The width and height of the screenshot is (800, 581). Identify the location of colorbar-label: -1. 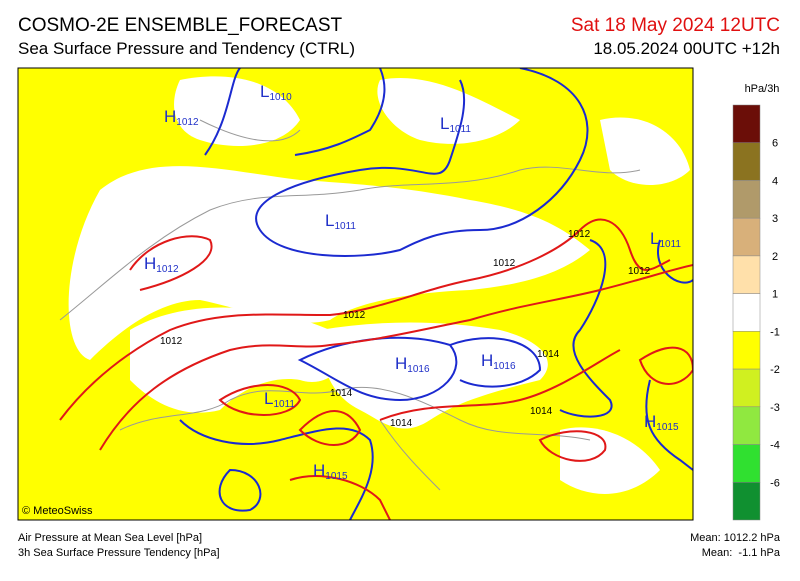
(775, 332).